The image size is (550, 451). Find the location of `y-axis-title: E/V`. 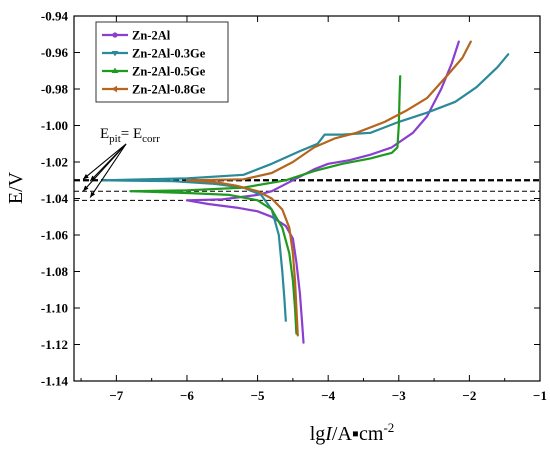

y-axis-title: E/V is located at coordinates (16, 187).